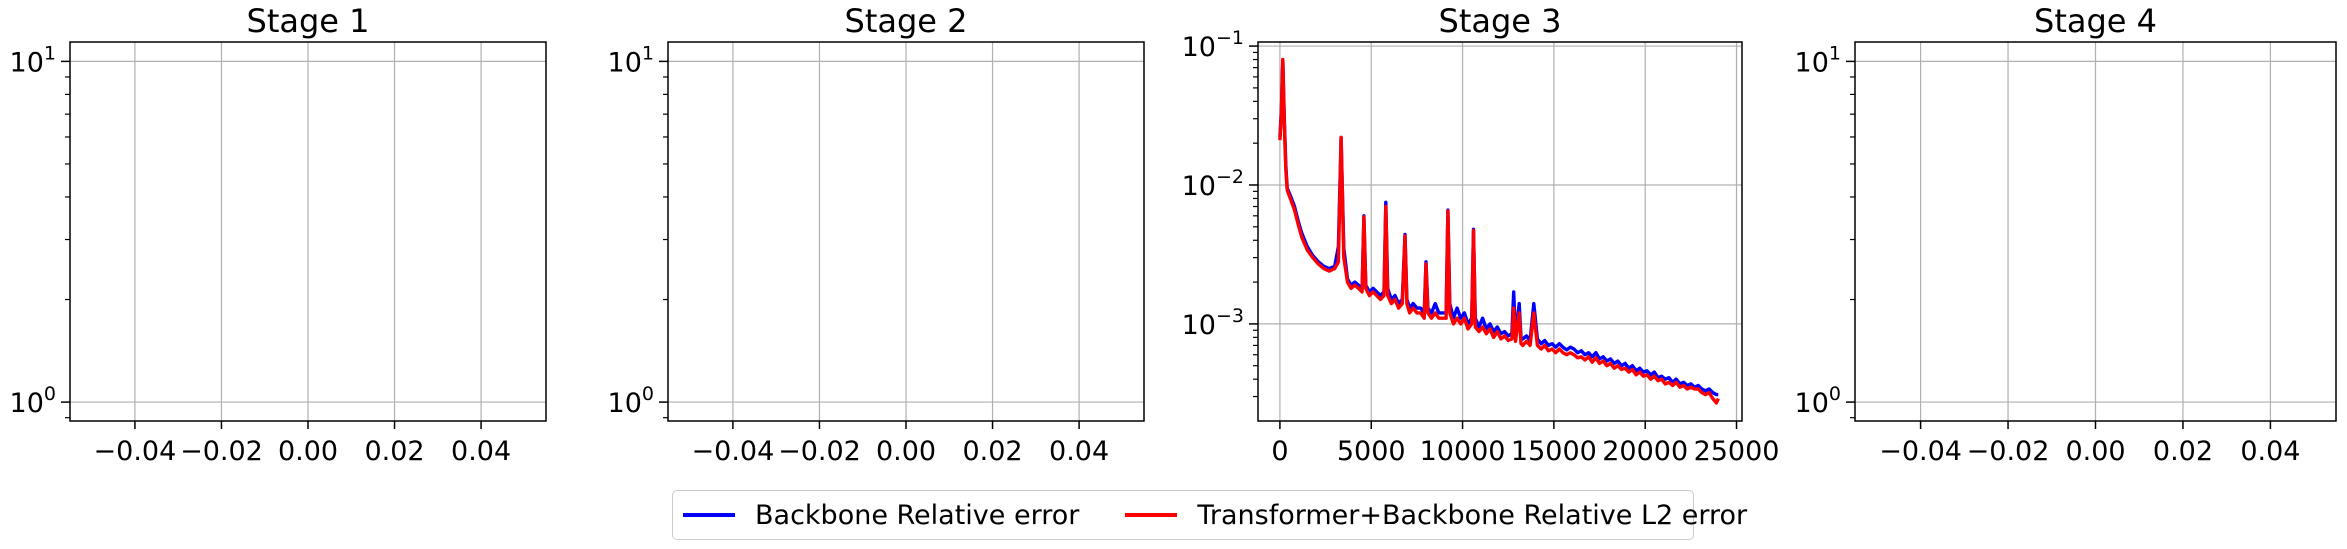  I want to click on y-tick-label: 10⁻¹, so click(1213, 45).